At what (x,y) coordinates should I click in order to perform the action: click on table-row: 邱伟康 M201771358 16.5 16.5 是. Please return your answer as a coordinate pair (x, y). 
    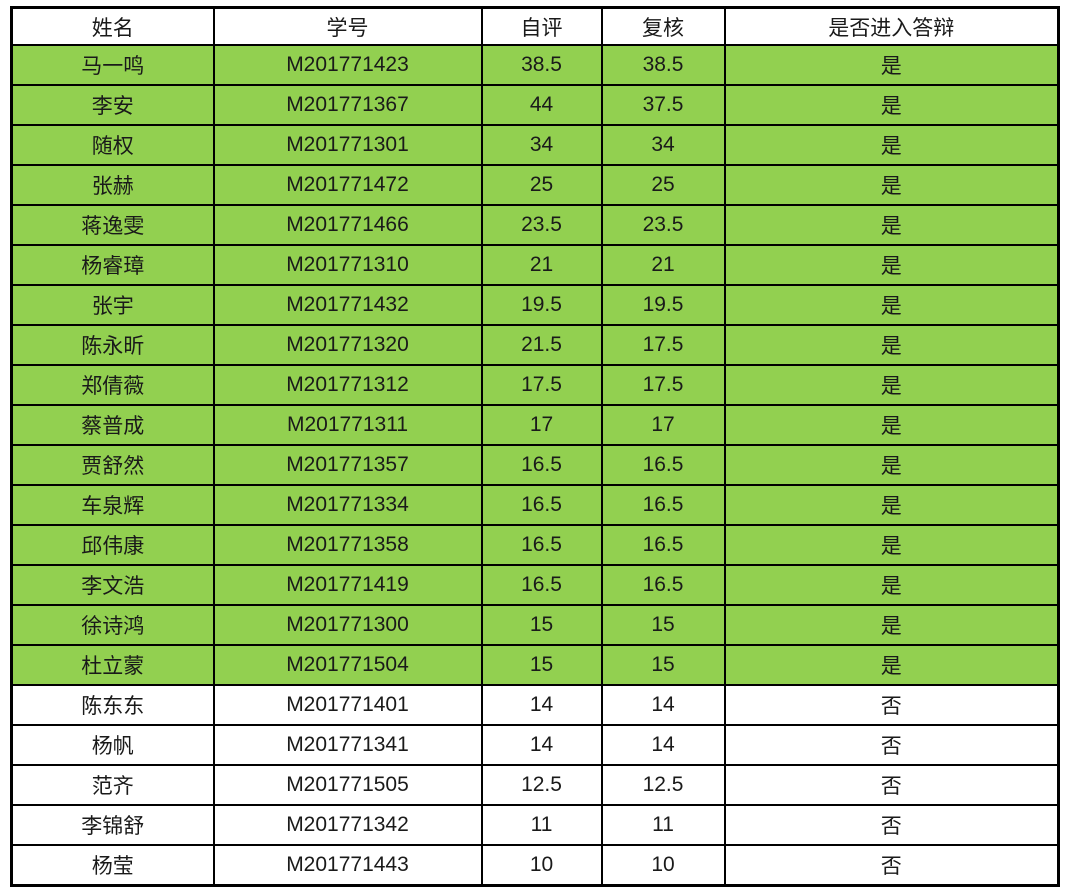
    Looking at the image, I should click on (535, 545).